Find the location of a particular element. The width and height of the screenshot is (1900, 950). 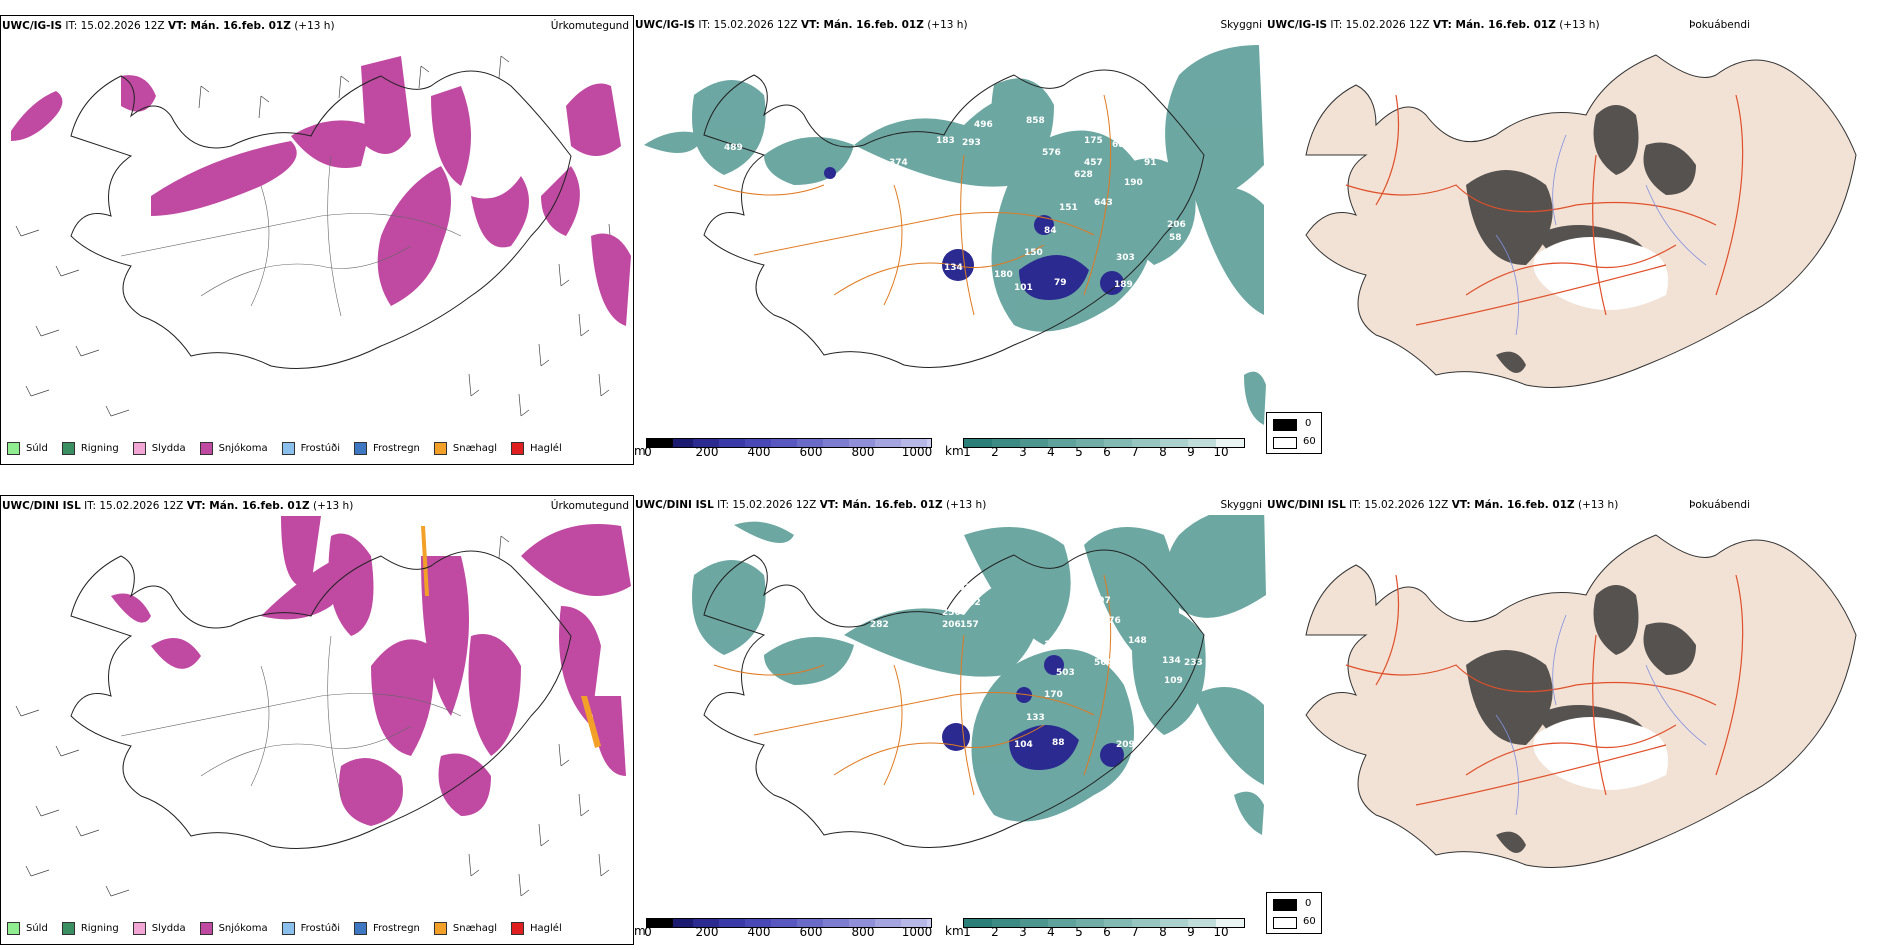

cloud-base-label: 58 is located at coordinates (1175, 238).